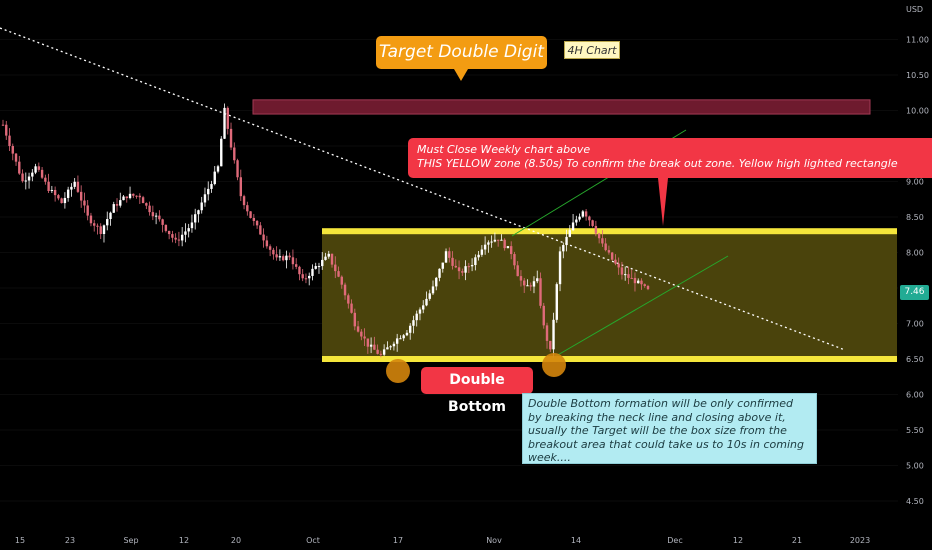 This screenshot has height=550, width=932. I want to click on timeframe-tag: 4H Chart, so click(592, 50).